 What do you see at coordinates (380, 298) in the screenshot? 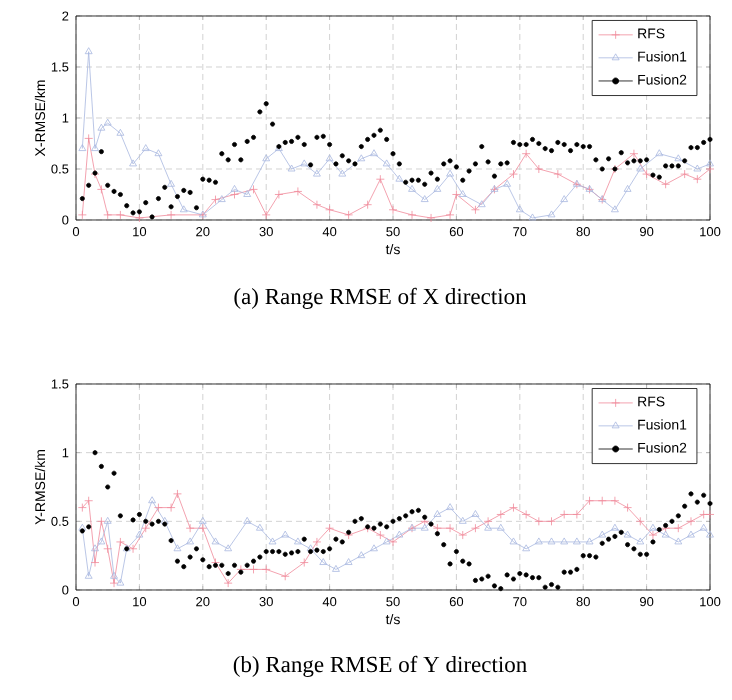
I see `text: (a) Range RMSE of X direction` at bounding box center [380, 298].